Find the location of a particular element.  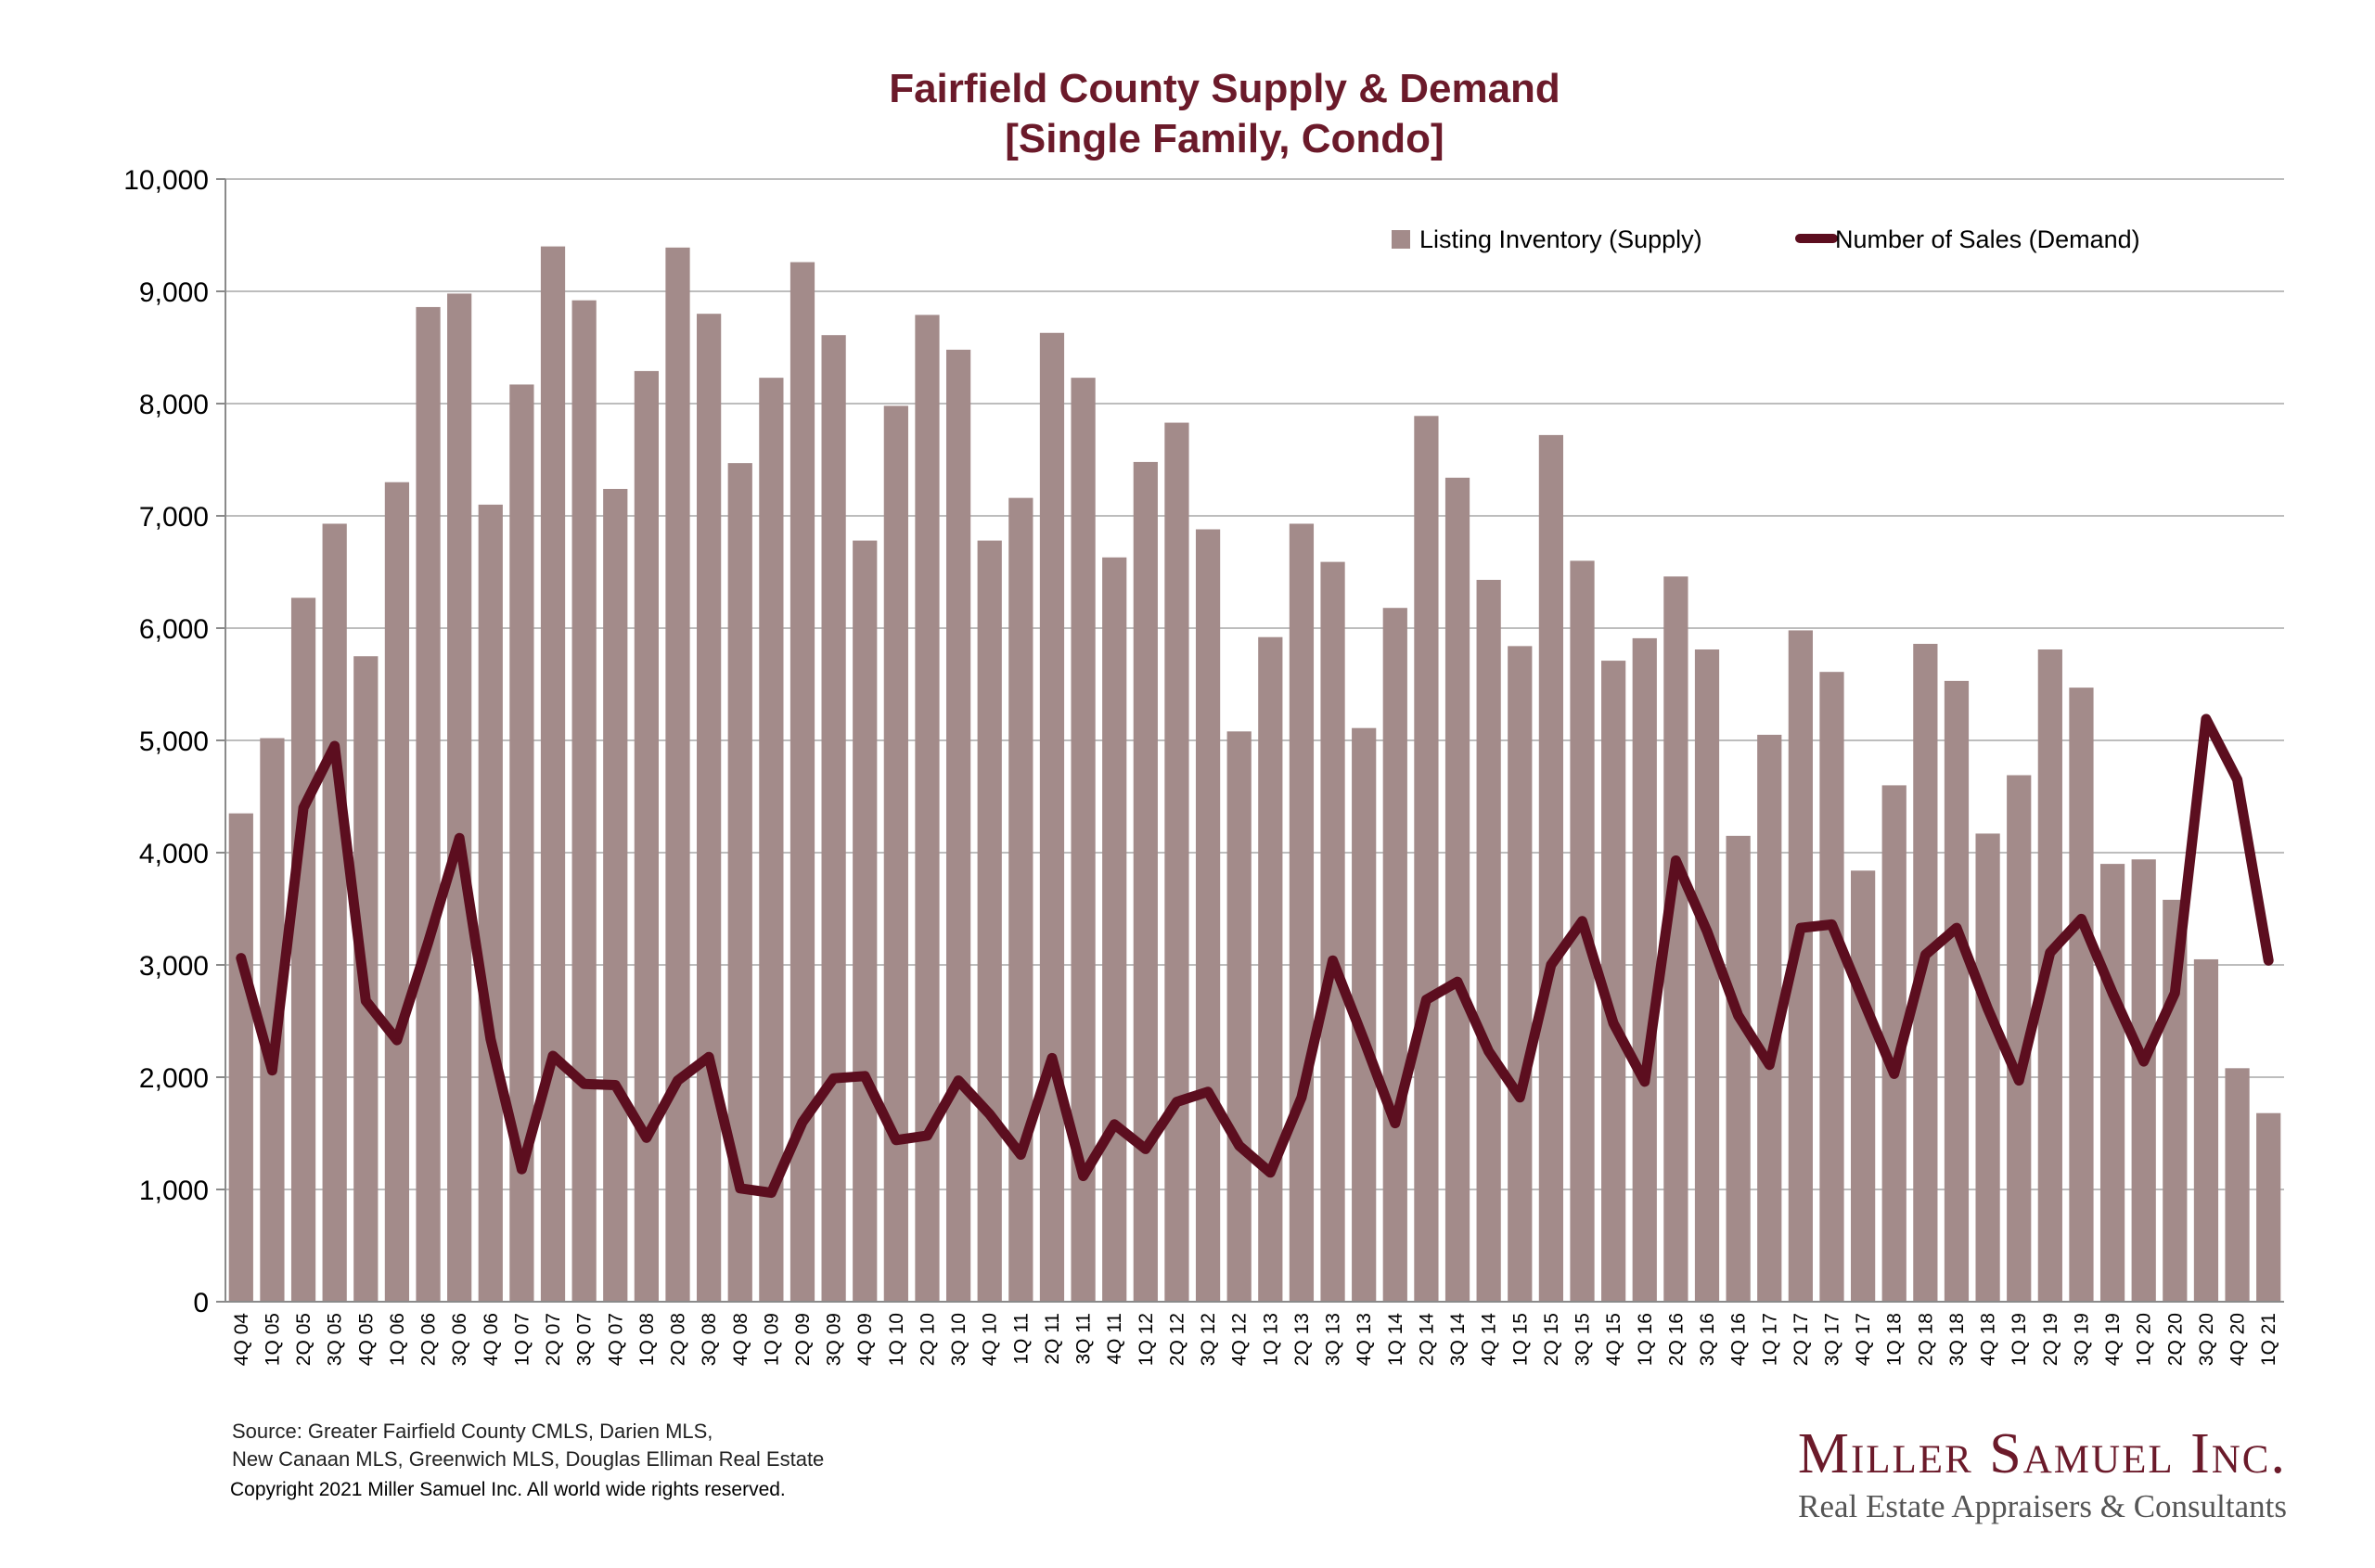

x-tick-label: 1Q 18 is located at coordinates (1895, 1339).